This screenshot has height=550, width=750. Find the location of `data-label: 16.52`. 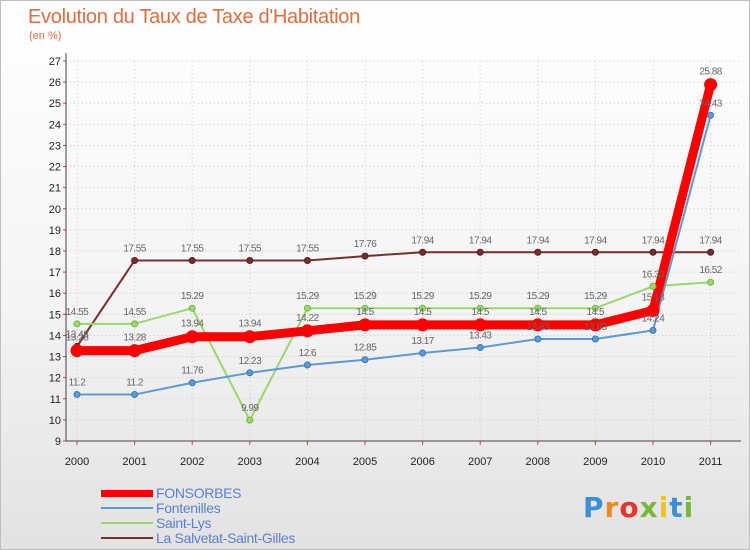

data-label: 16.52 is located at coordinates (710, 270).